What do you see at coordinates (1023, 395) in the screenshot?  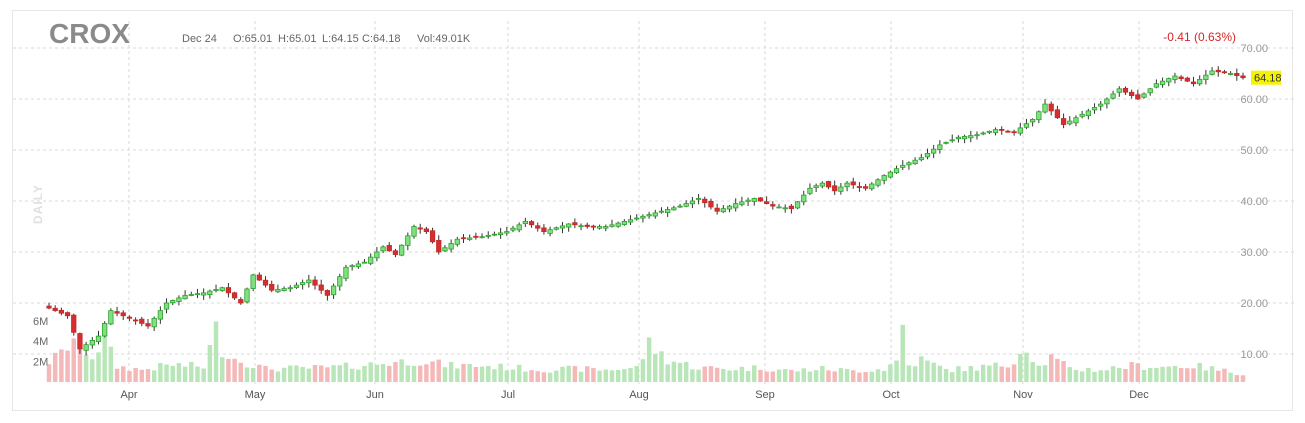 I see `x-tick-label: Nov` at bounding box center [1023, 395].